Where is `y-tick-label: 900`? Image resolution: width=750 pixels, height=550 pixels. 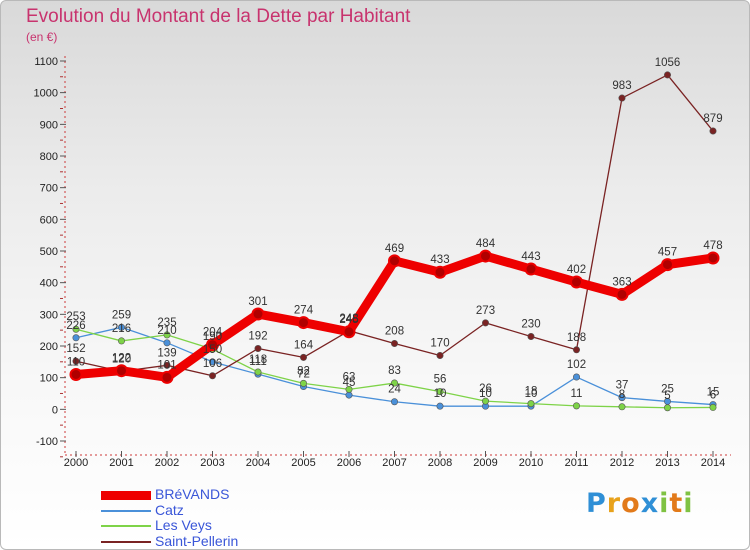
y-tick-label: 900 is located at coordinates (49, 125).